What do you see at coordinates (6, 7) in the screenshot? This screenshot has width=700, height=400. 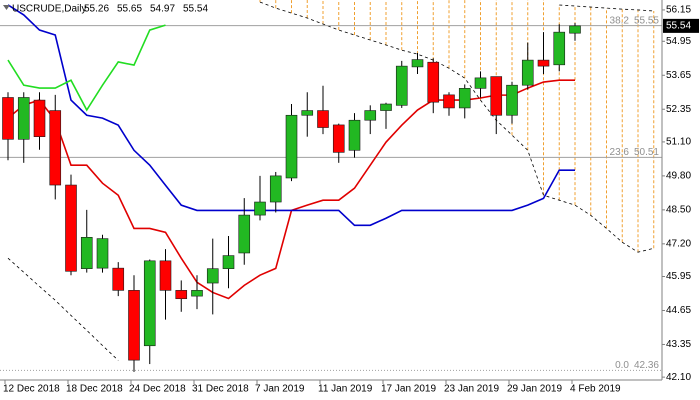 I see `header-icon` at bounding box center [6, 7].